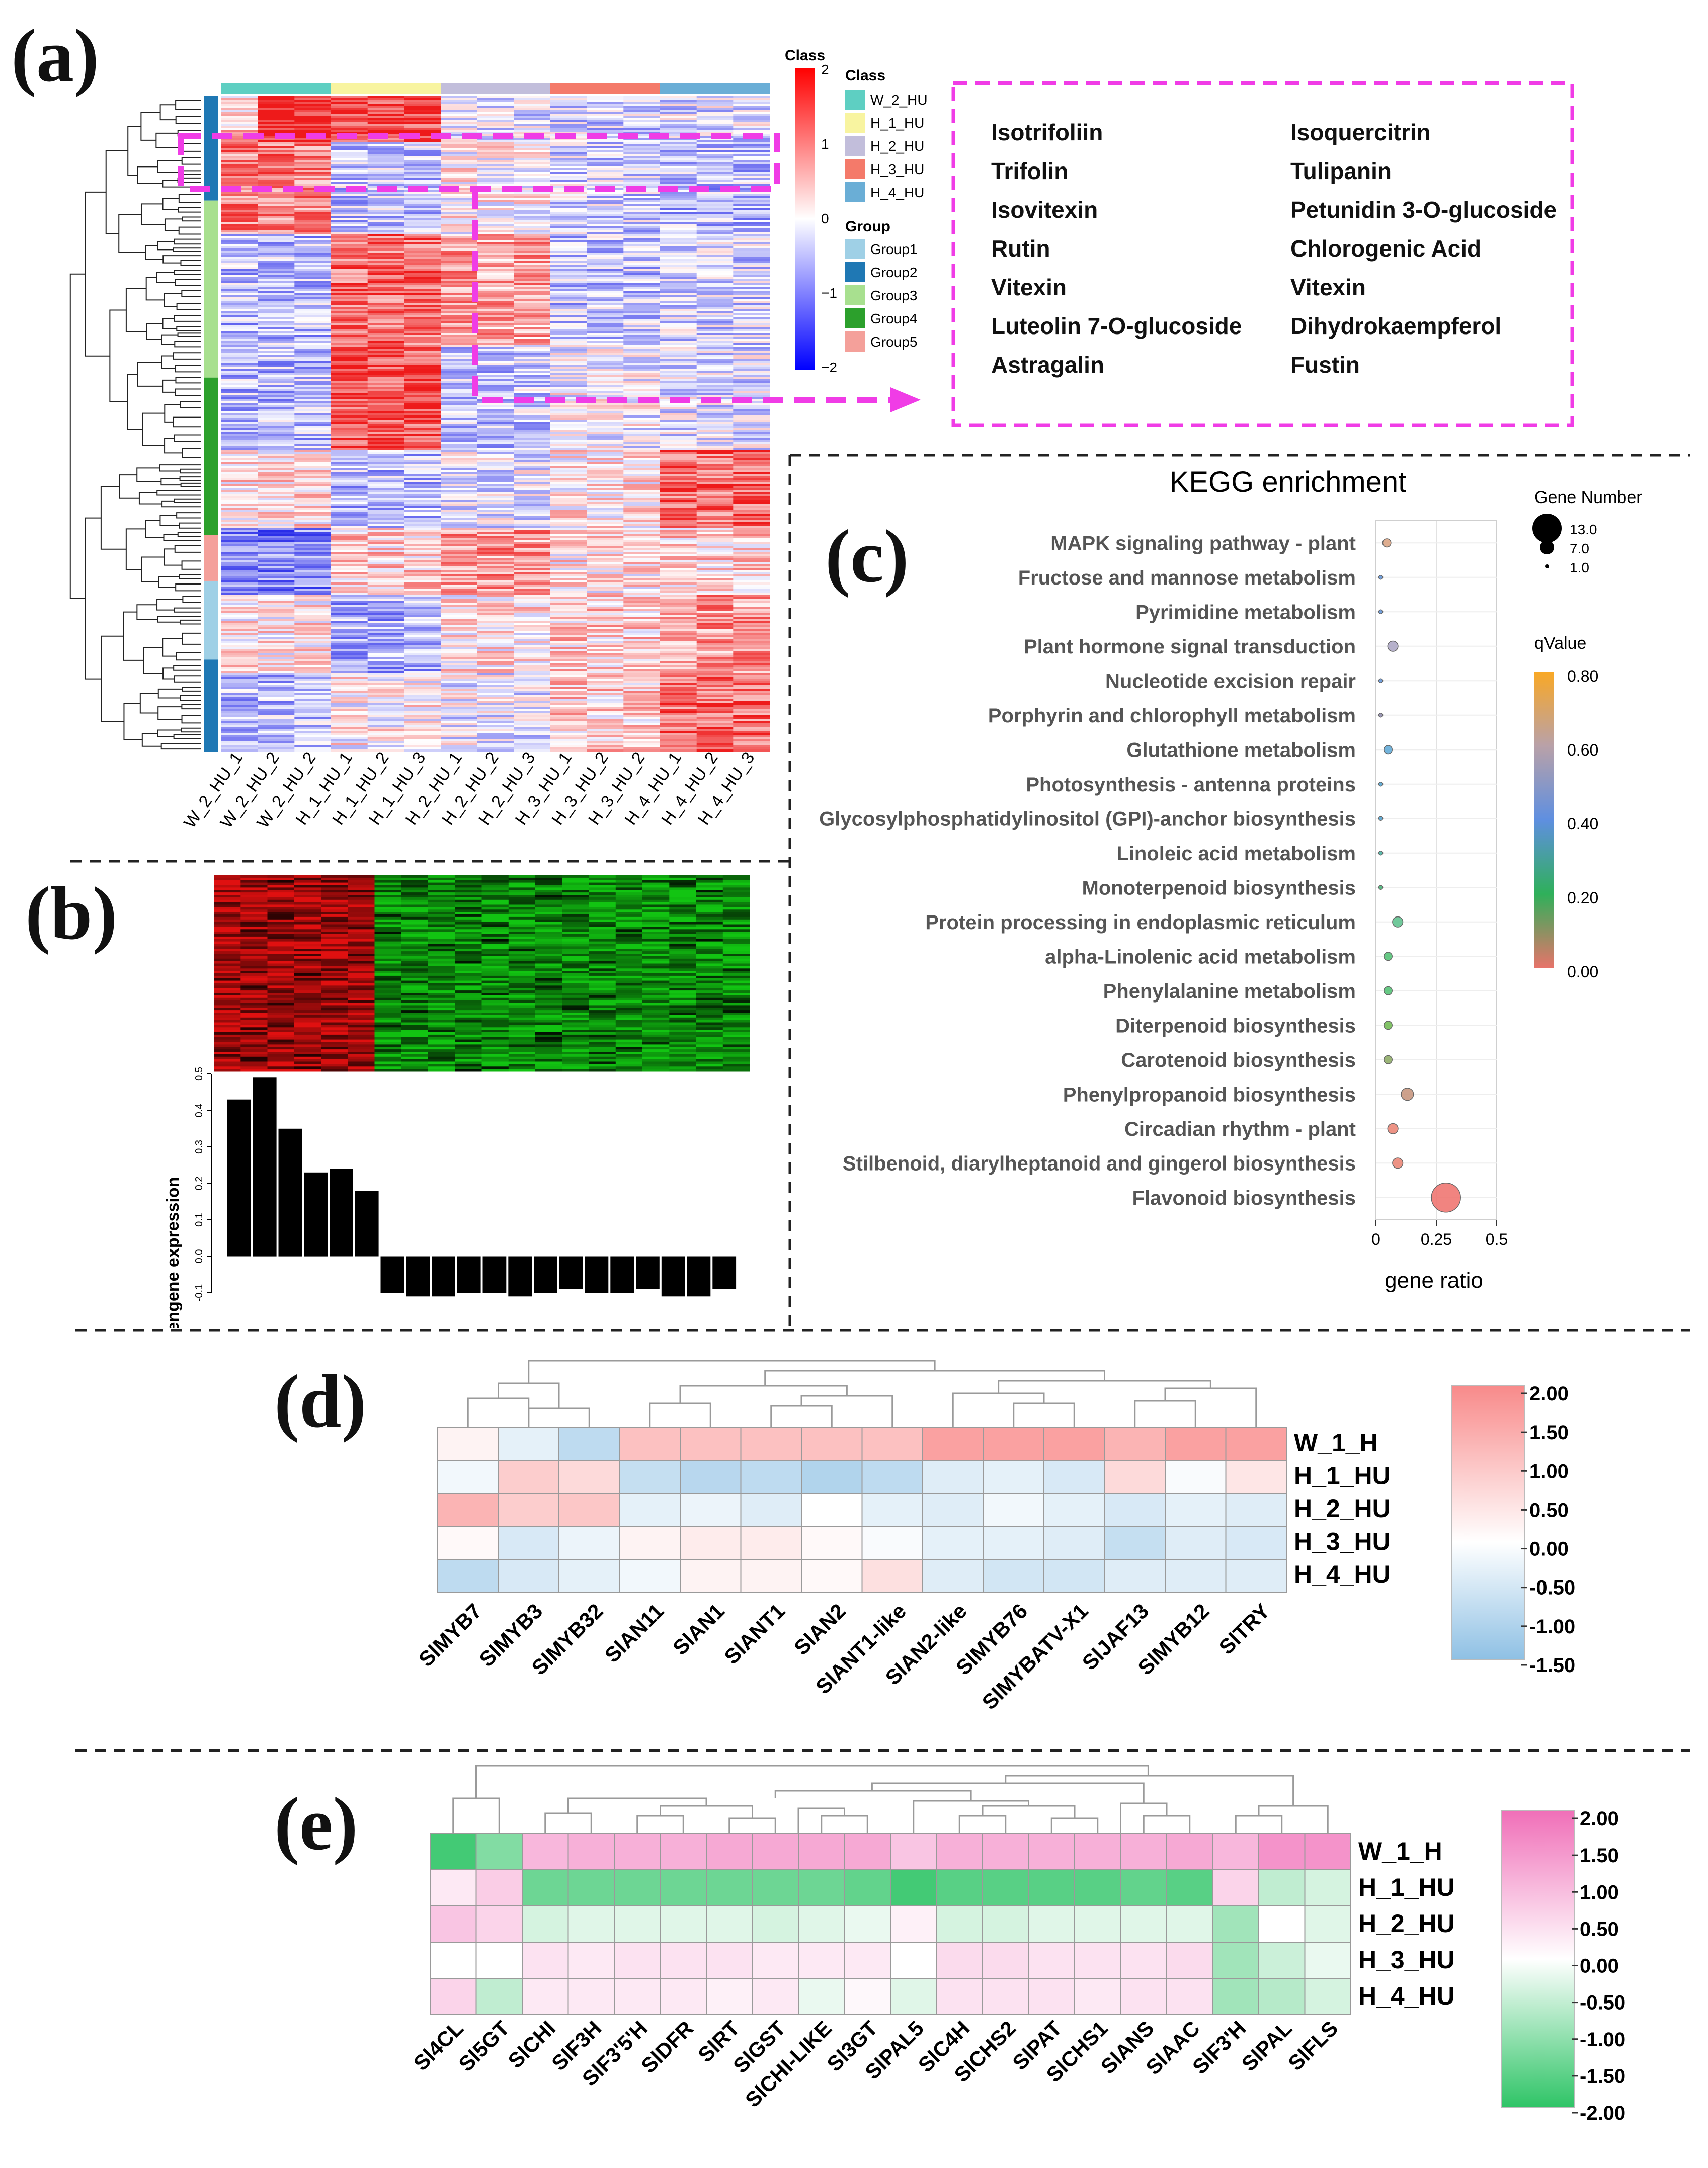  Describe the element at coordinates (320, 1401) in the screenshot. I see `panel-d-label: (d)` at that location.